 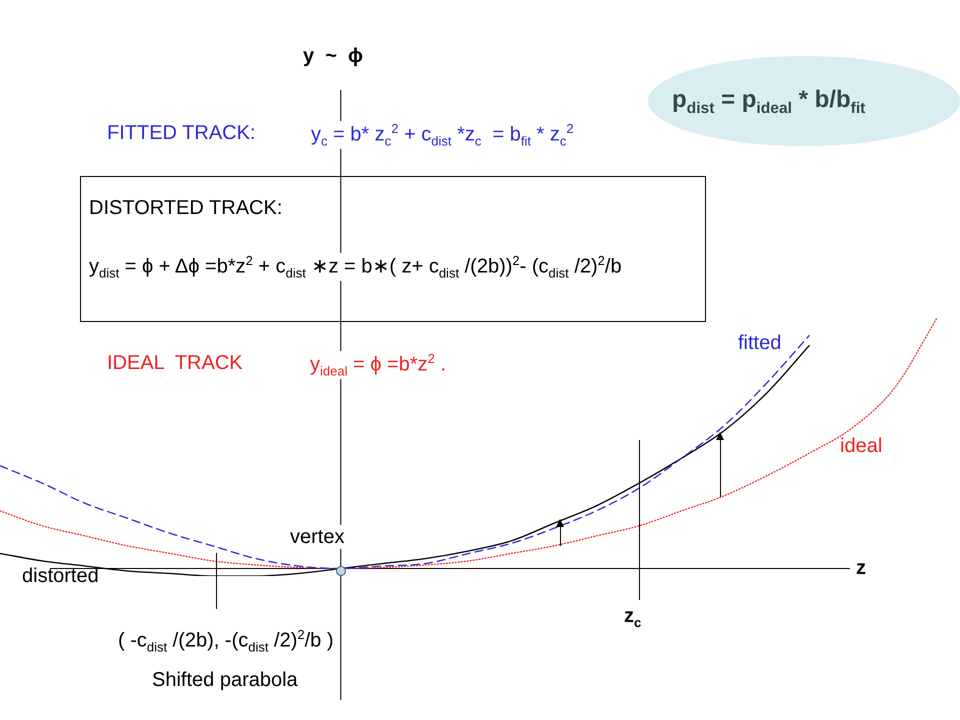 What do you see at coordinates (861, 568) in the screenshot?
I see `annotation: z` at bounding box center [861, 568].